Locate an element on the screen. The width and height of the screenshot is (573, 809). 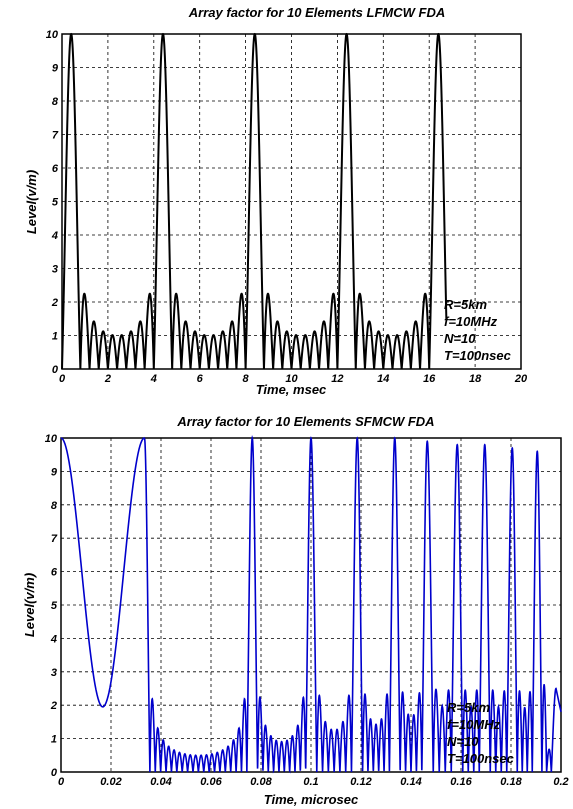
chart-2-y-tick-label: 10 is located at coordinates (51, 439).